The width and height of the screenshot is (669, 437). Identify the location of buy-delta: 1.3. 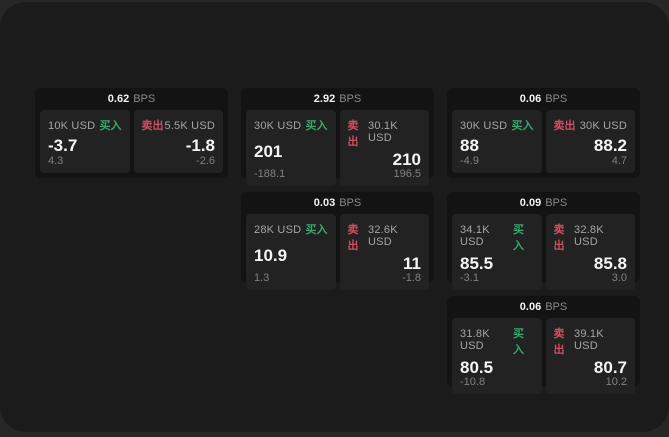
(262, 278).